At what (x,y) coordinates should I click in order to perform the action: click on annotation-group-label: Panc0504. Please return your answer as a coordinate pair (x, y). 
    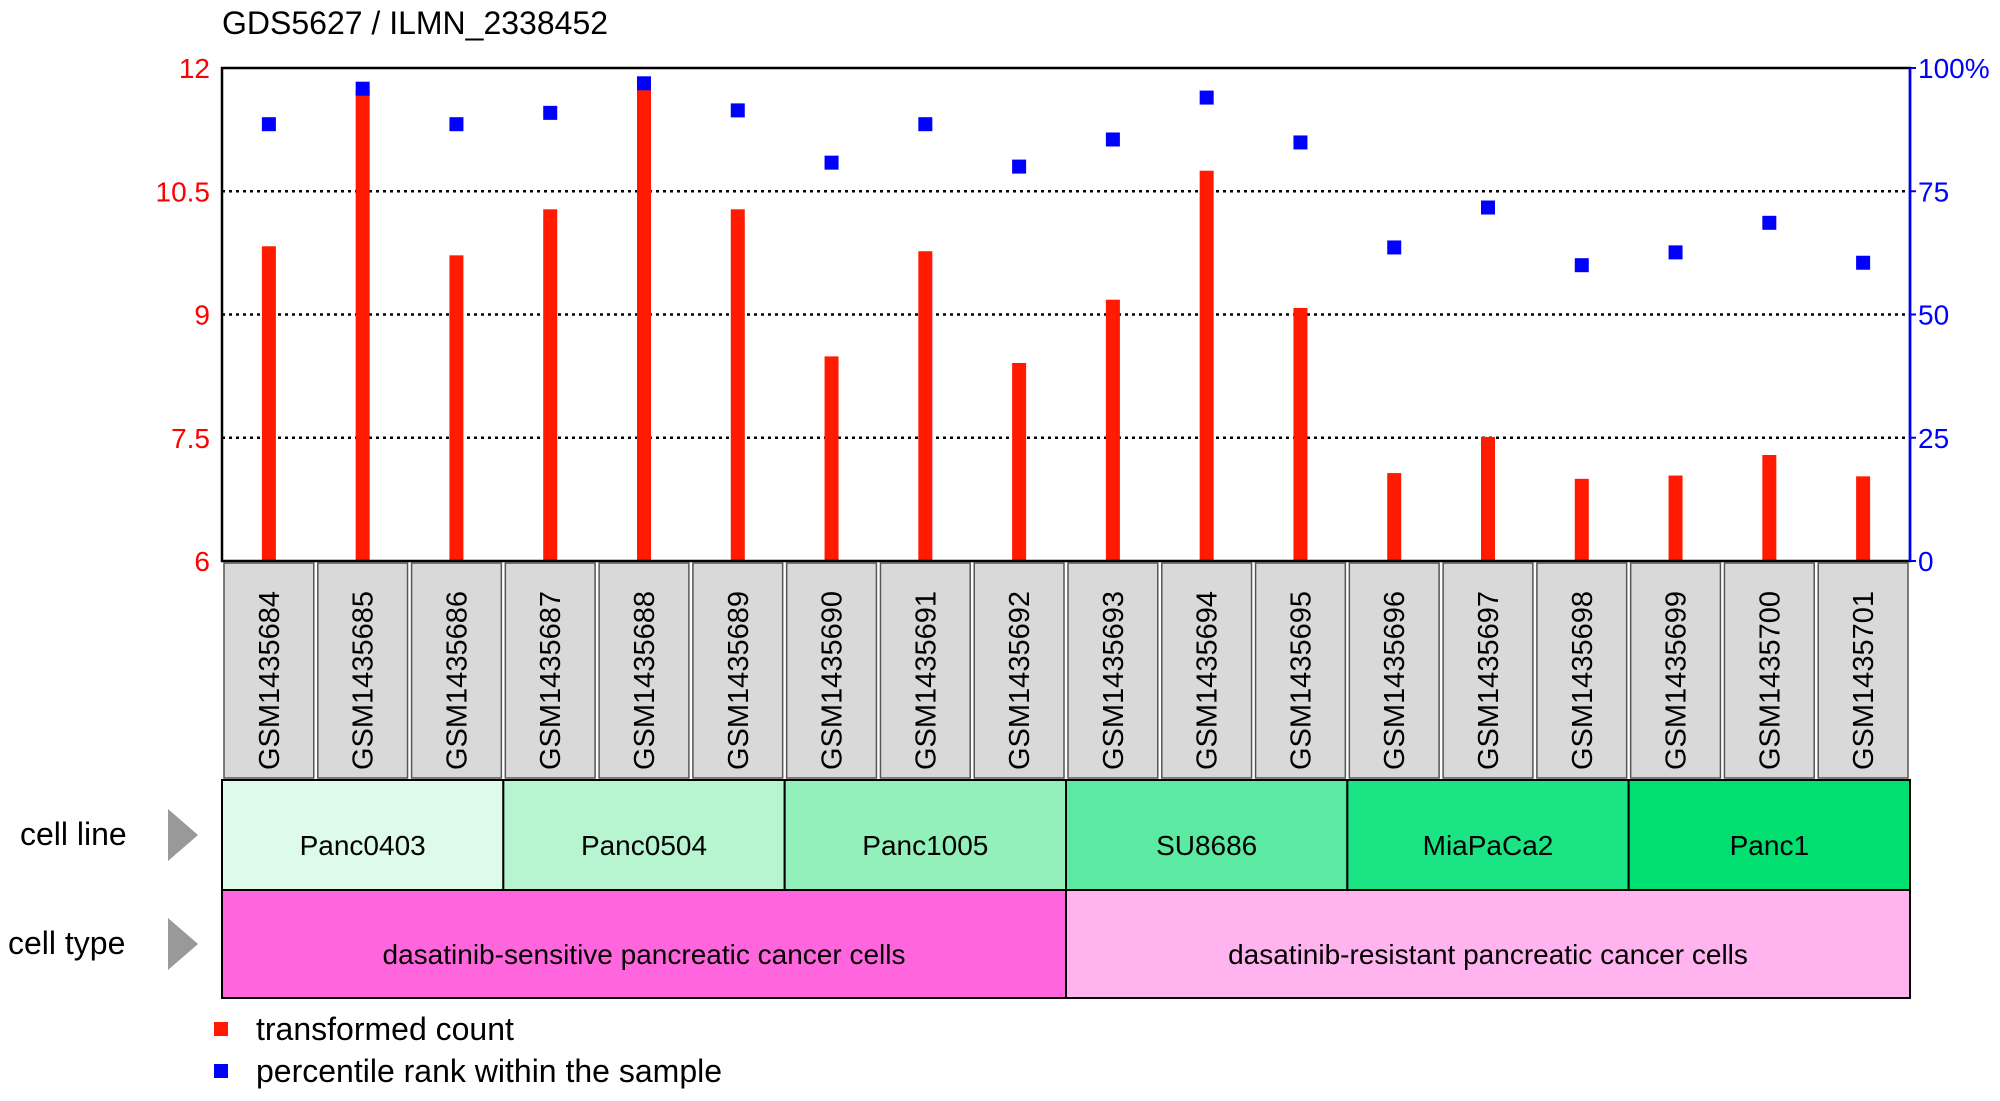
    Looking at the image, I should click on (644, 845).